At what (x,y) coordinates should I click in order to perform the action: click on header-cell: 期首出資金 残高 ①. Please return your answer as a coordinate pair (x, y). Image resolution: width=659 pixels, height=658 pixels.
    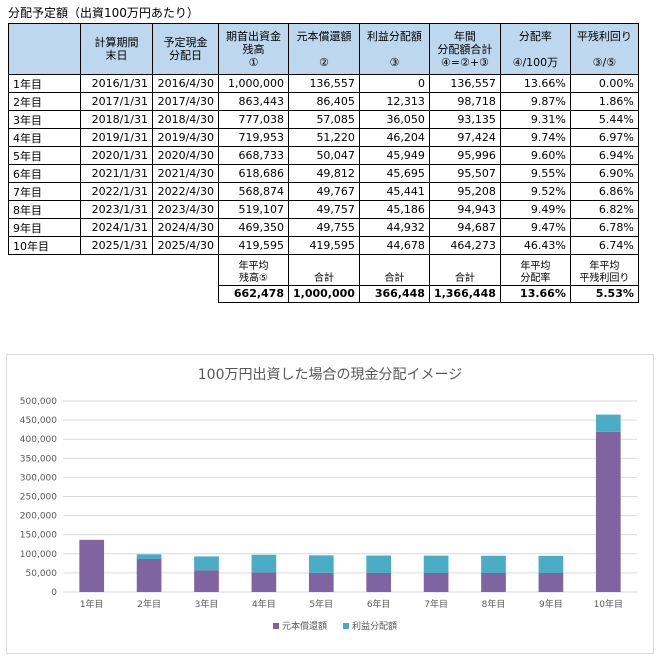
    Looking at the image, I should click on (253, 49).